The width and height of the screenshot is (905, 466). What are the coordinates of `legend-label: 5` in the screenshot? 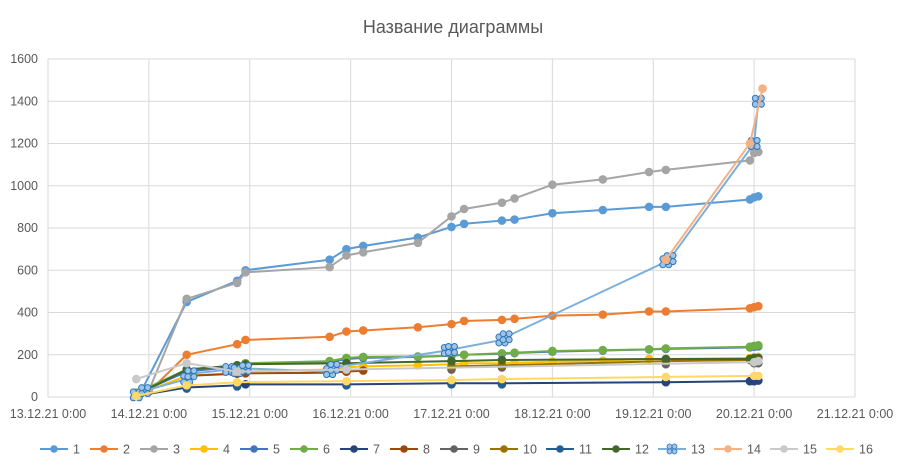 It's located at (276, 450).